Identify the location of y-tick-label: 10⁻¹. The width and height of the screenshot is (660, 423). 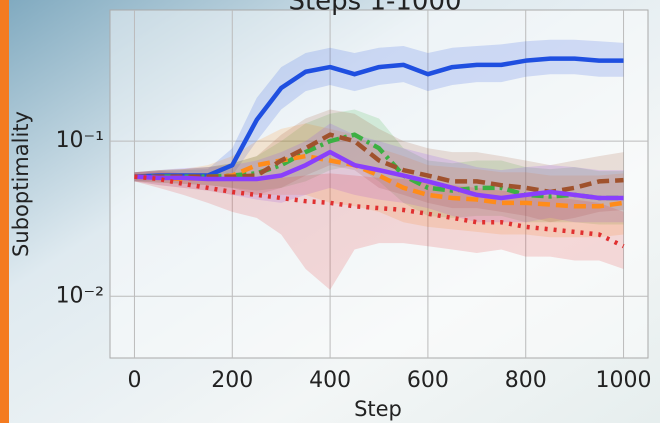
(80, 140).